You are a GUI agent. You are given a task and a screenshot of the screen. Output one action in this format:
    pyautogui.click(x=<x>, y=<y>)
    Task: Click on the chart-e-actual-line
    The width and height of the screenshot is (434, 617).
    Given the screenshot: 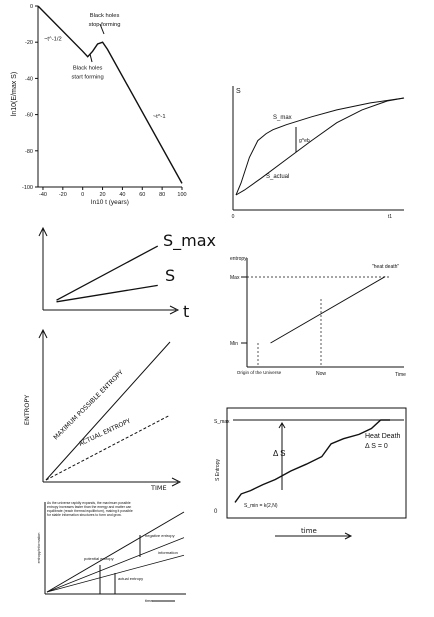 What is the action you would take?
    pyautogui.click(x=108, y=447)
    